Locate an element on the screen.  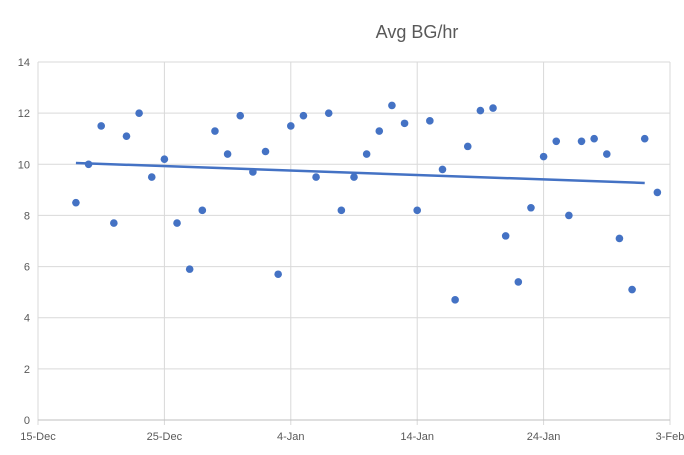
chart-title: Avg BG/hr is located at coordinates (417, 32).